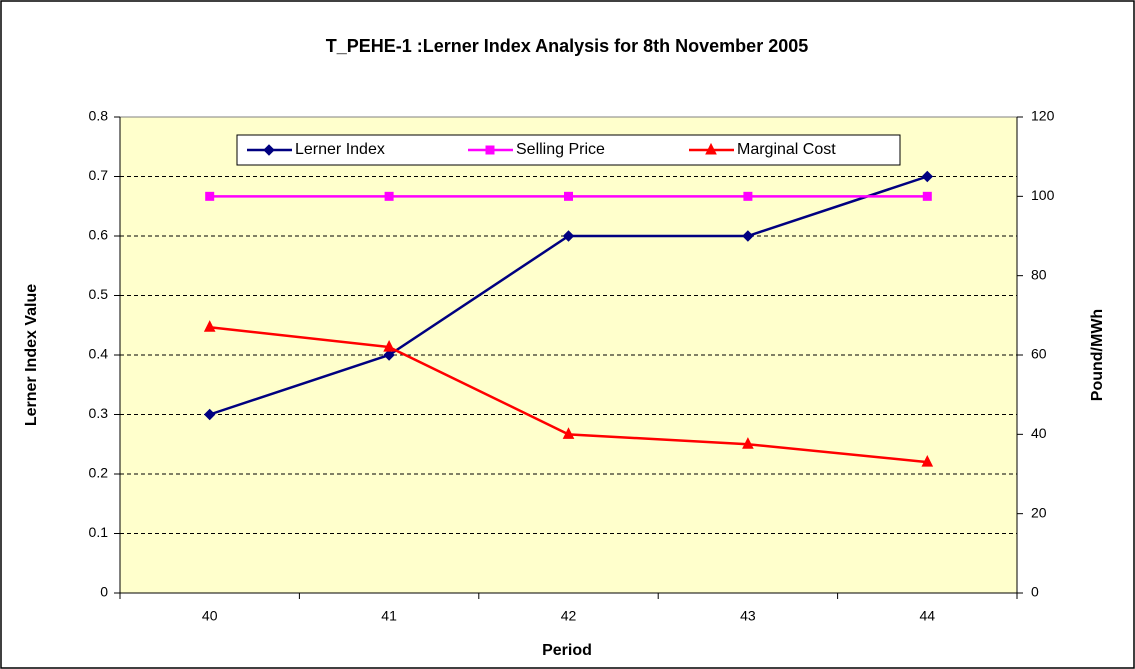 This screenshot has height=669, width=1135. Describe the element at coordinates (210, 616) in the screenshot. I see `x-tick-label: 40` at that location.